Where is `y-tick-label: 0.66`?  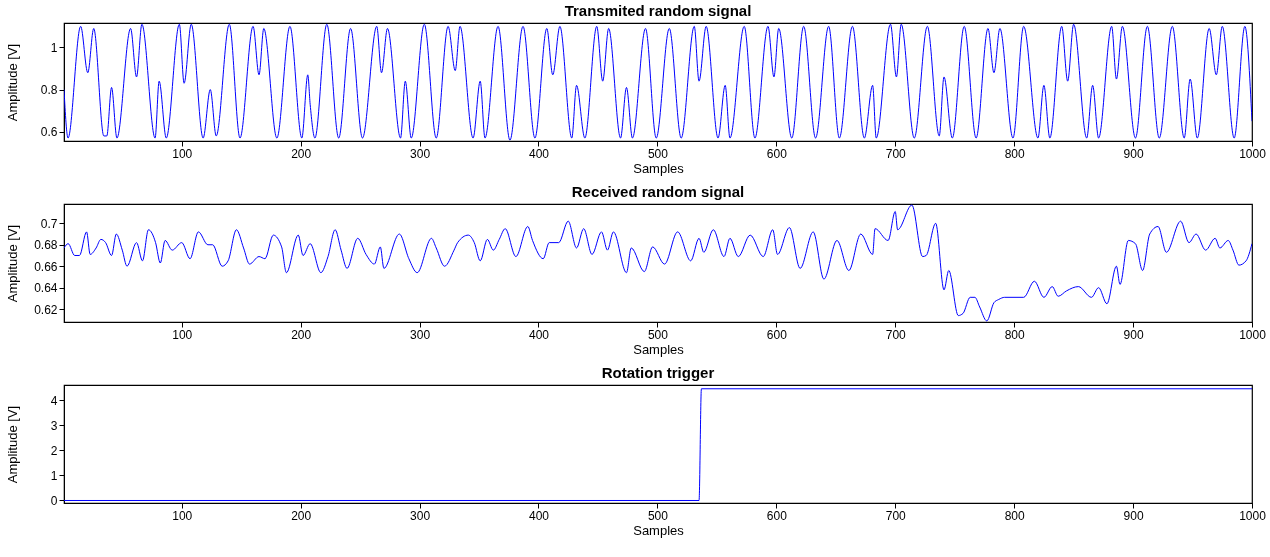
y-tick-label: 0.66 is located at coordinates (46, 266).